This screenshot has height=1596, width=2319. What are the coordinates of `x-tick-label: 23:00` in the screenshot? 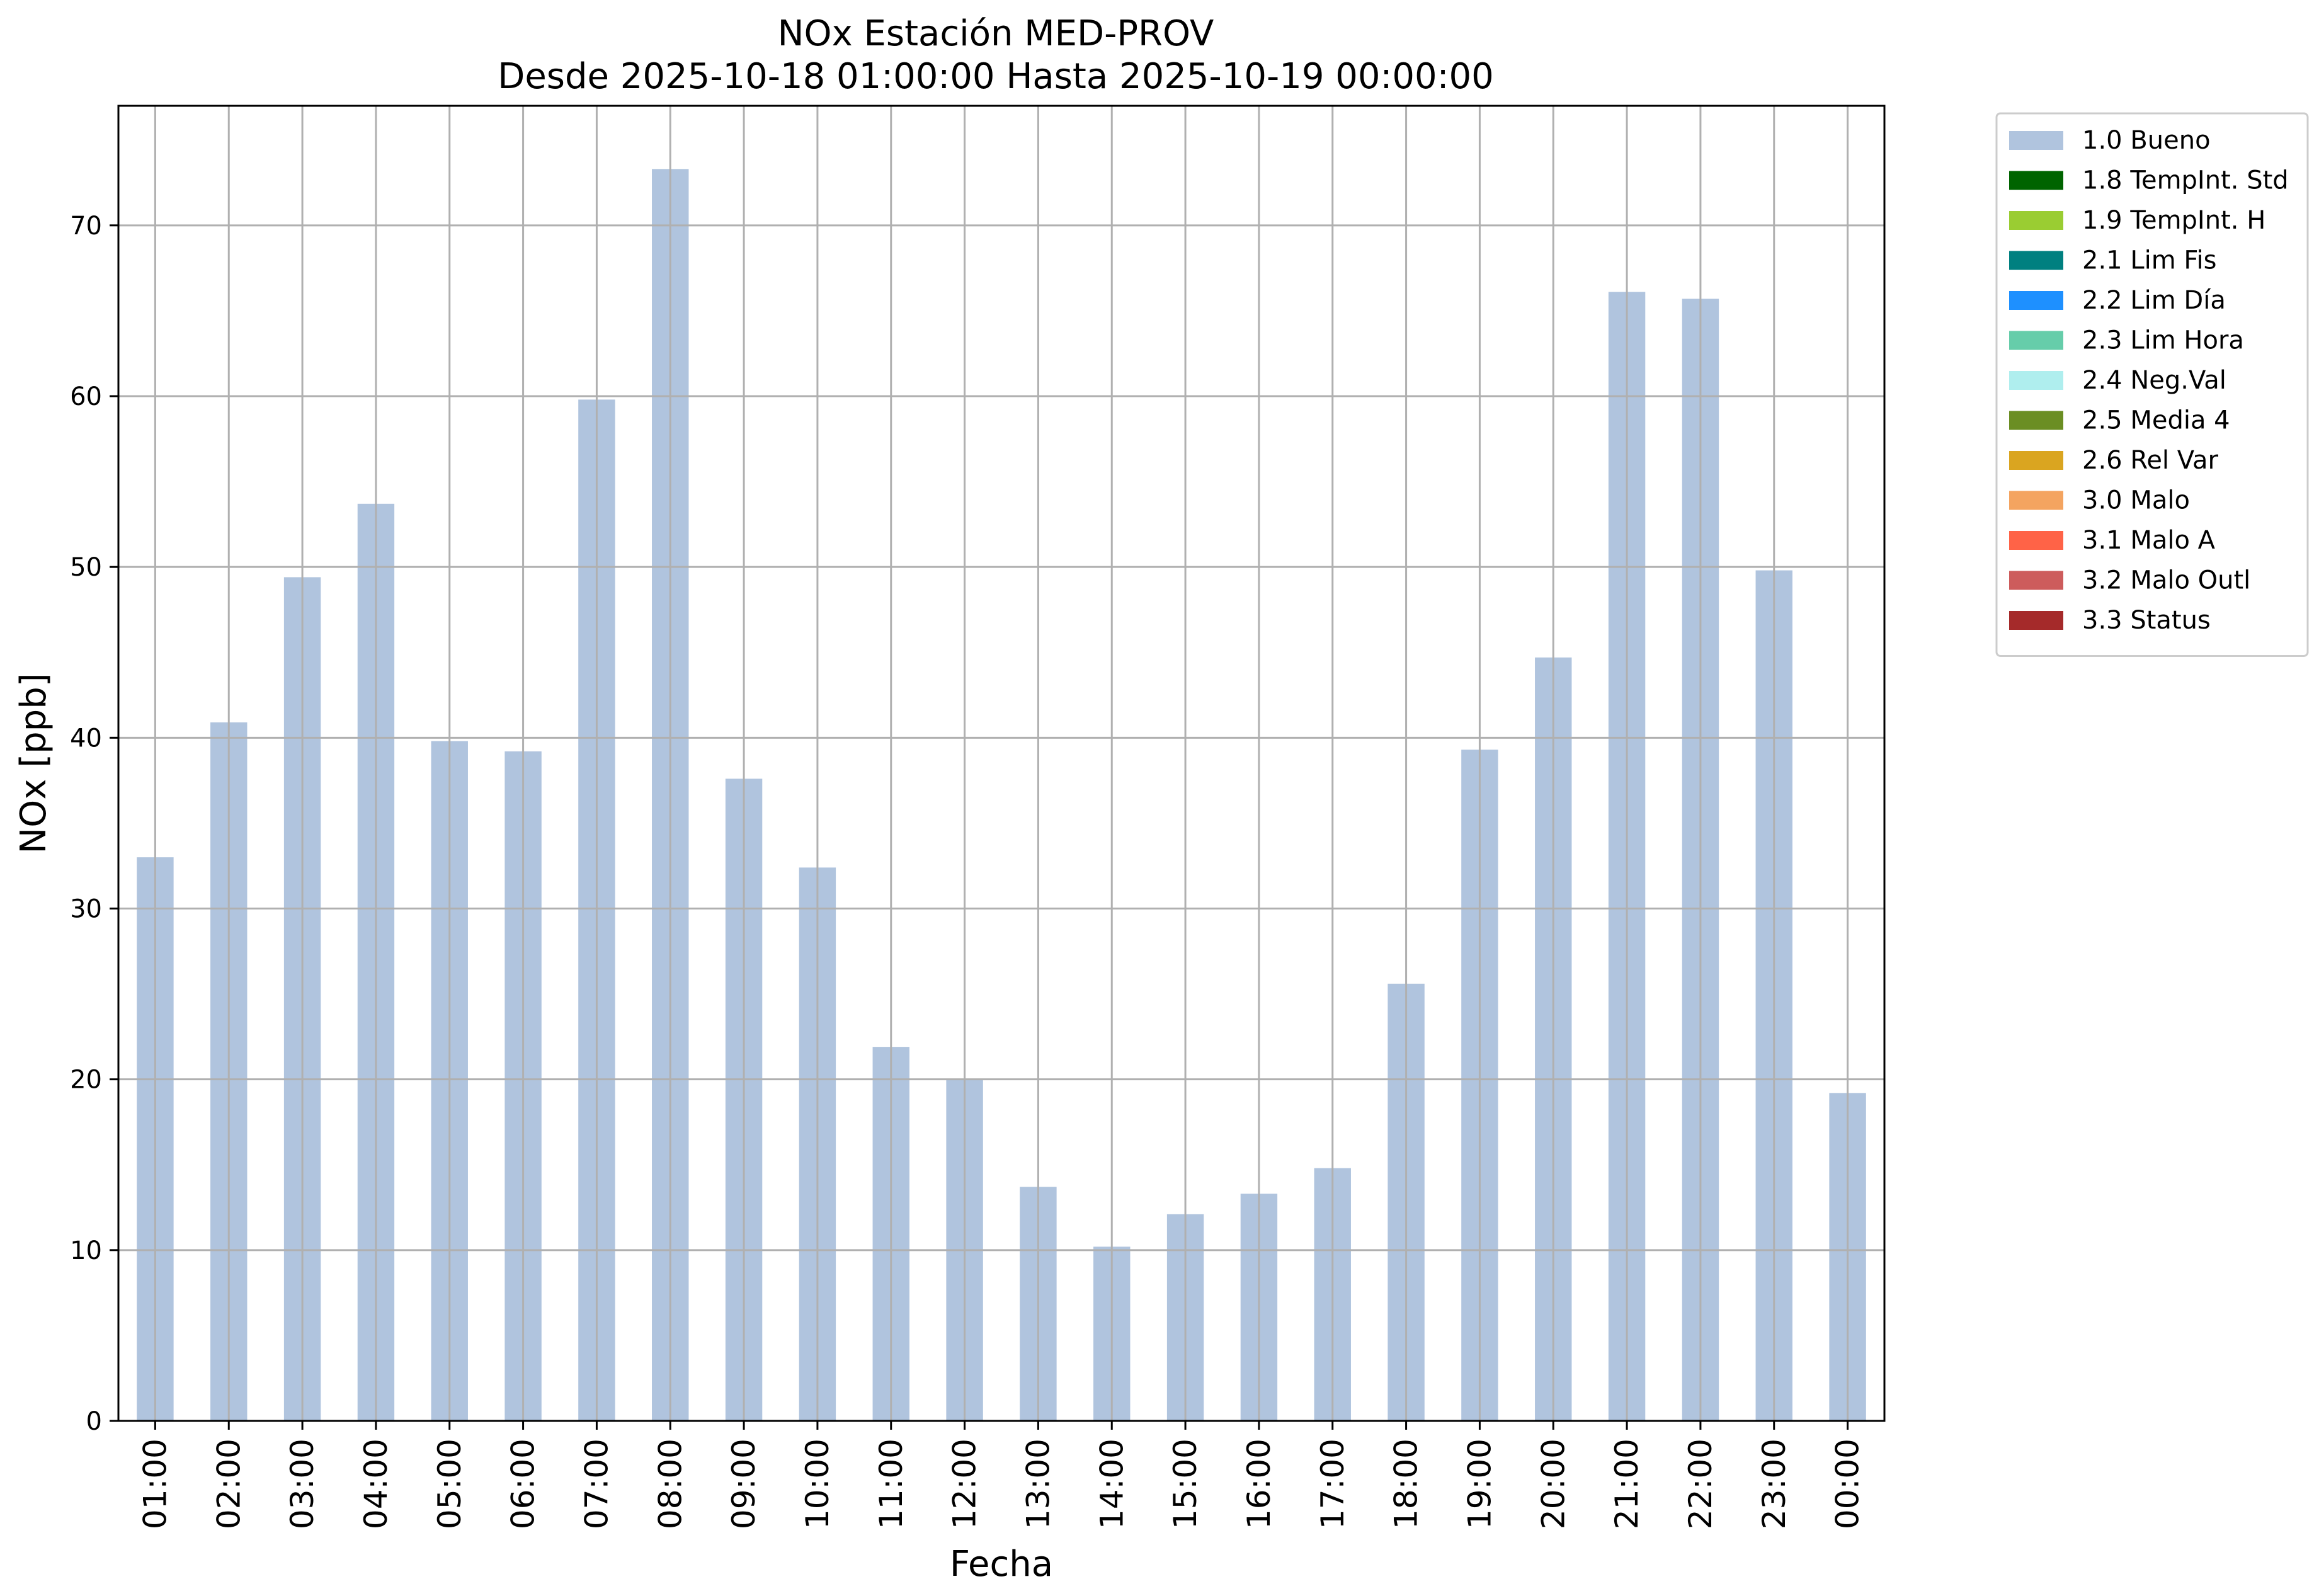 It's located at (1774, 1484).